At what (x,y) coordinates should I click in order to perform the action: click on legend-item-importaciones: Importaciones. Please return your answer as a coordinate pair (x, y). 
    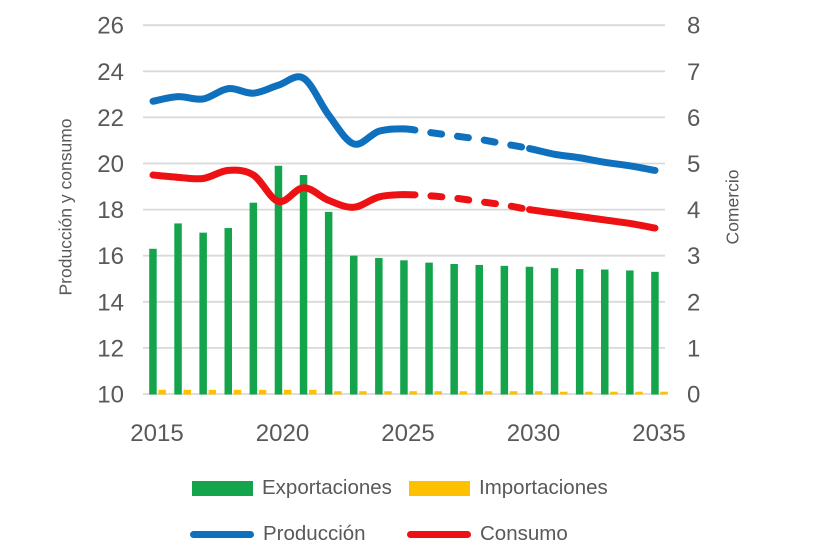
    Looking at the image, I should click on (508, 488).